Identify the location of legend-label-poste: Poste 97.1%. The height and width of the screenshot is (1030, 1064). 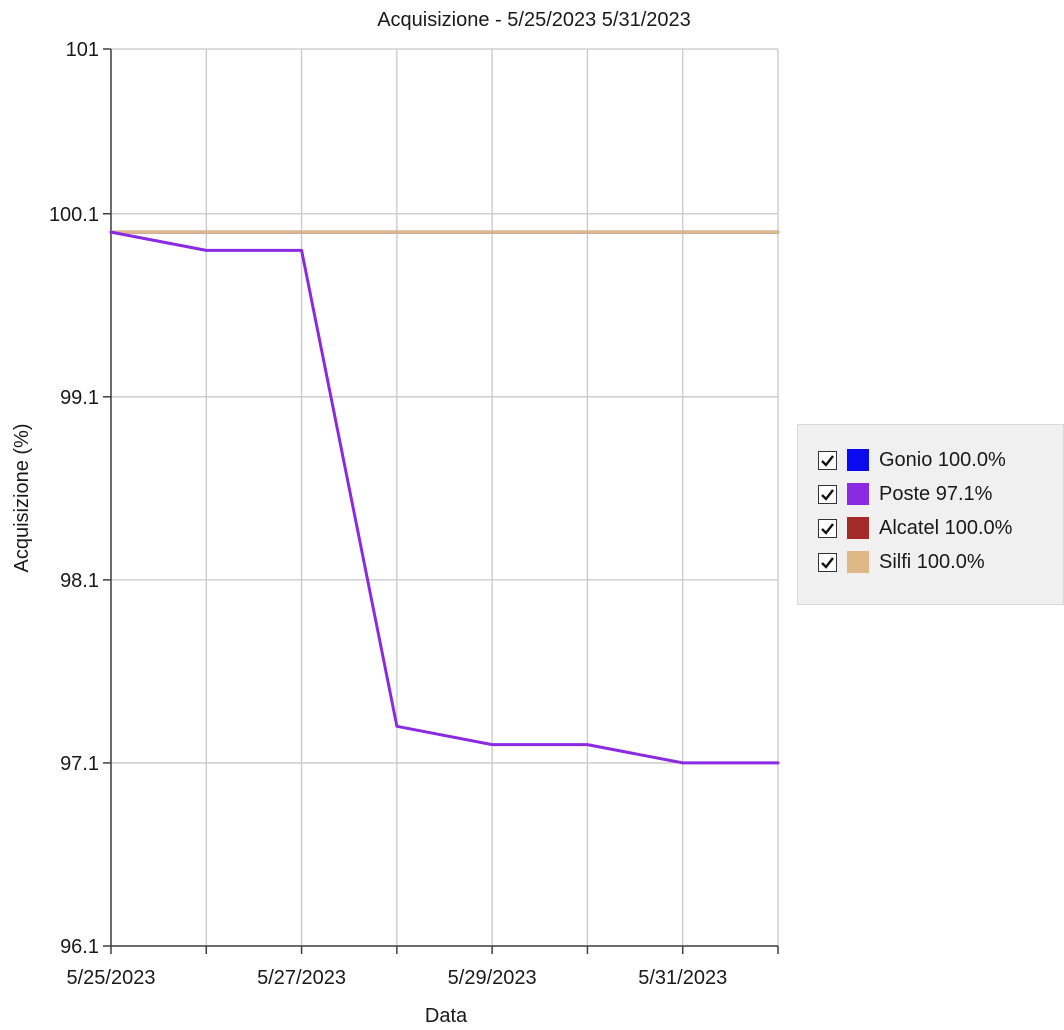
(936, 493).